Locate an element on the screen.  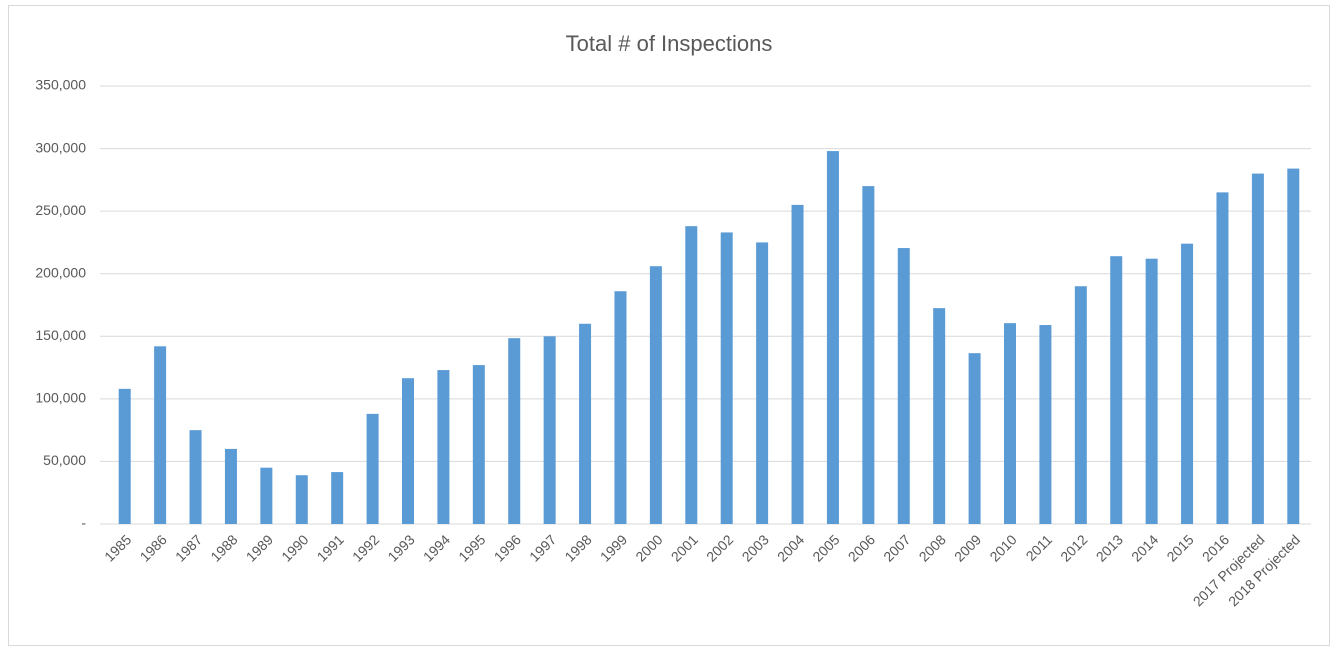
y-tick-label: 50,000 is located at coordinates (64, 460).